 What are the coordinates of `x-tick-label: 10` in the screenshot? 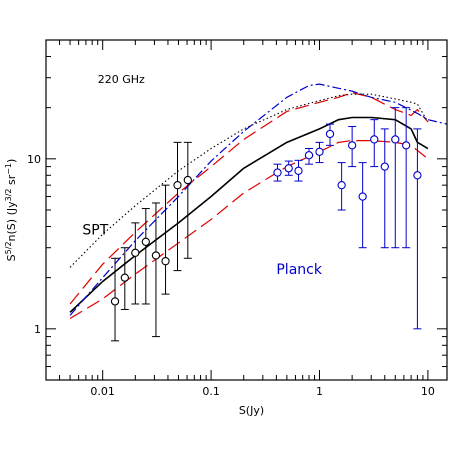 It's located at (428, 391).